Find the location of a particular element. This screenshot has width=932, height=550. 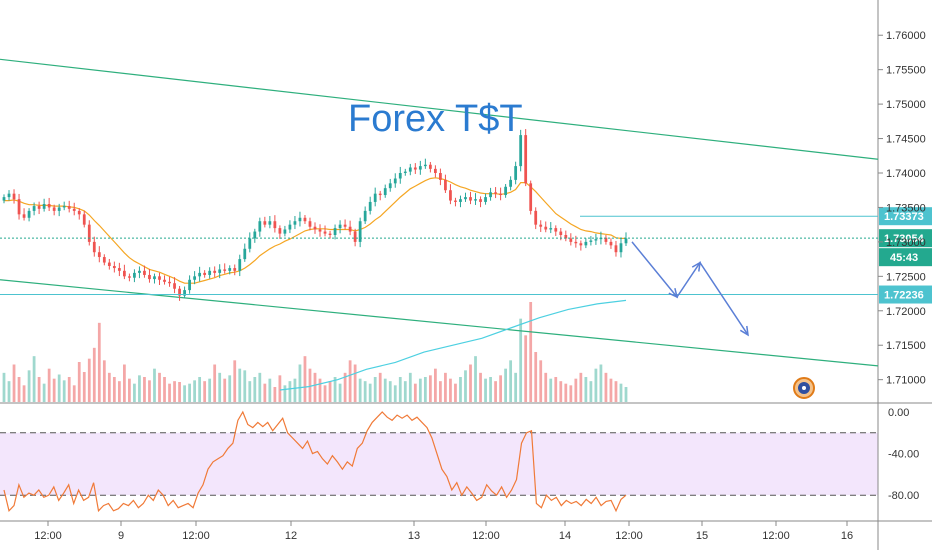

time-tick-label: 14 is located at coordinates (565, 536).